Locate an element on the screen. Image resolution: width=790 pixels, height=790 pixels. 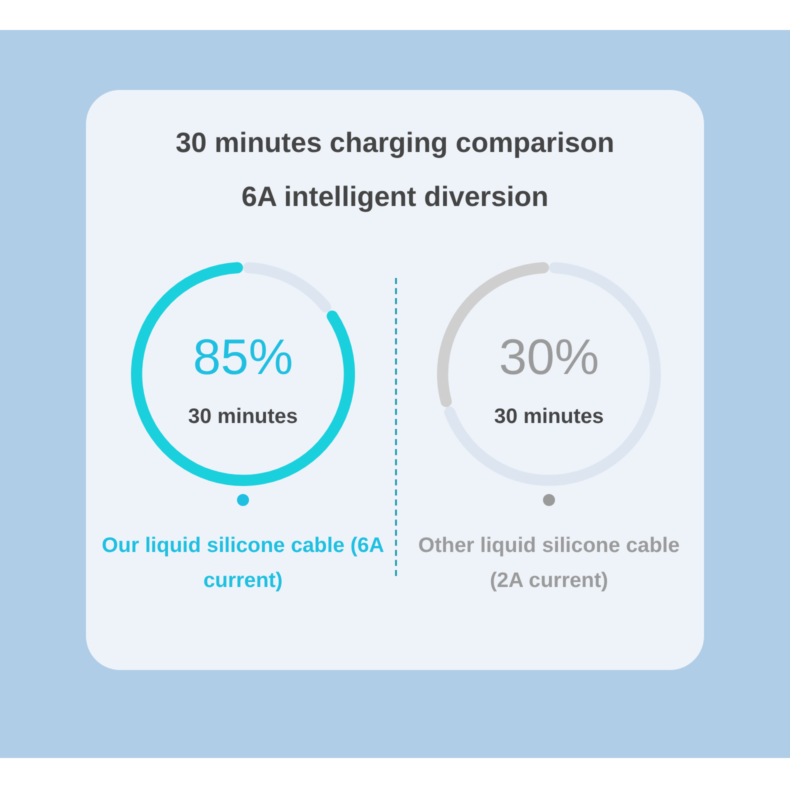
chart-title: 30 minutes charging comparison is located at coordinates (395, 143).